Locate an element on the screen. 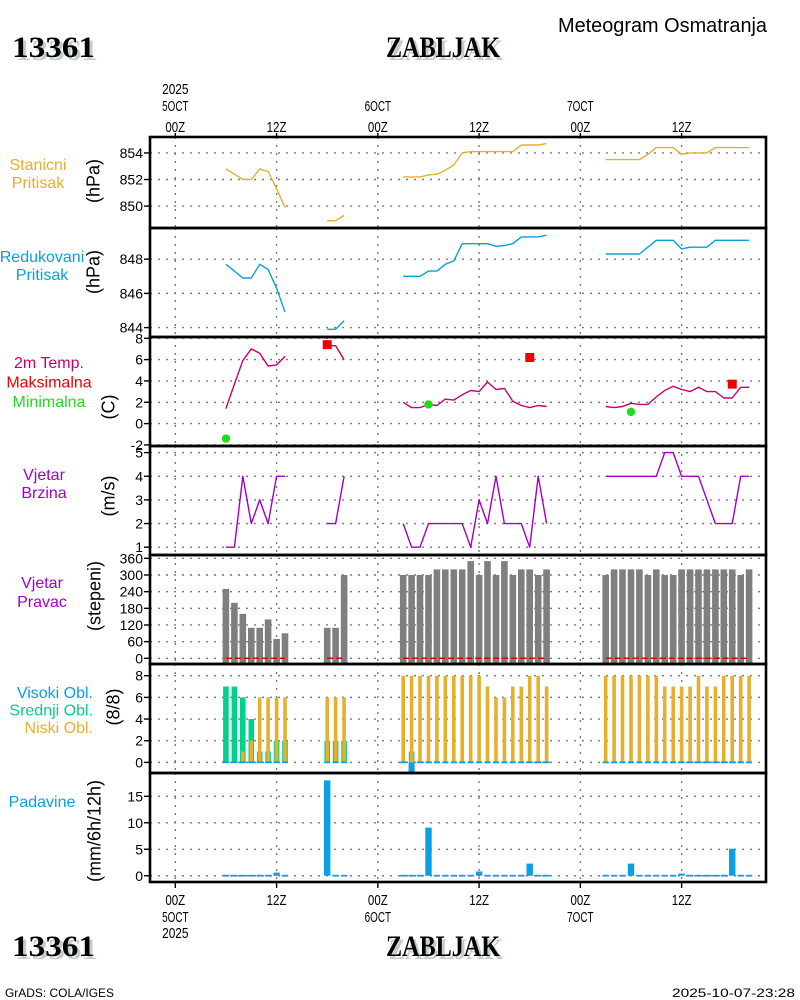  panel-title-line: Pritisak is located at coordinates (38, 183).